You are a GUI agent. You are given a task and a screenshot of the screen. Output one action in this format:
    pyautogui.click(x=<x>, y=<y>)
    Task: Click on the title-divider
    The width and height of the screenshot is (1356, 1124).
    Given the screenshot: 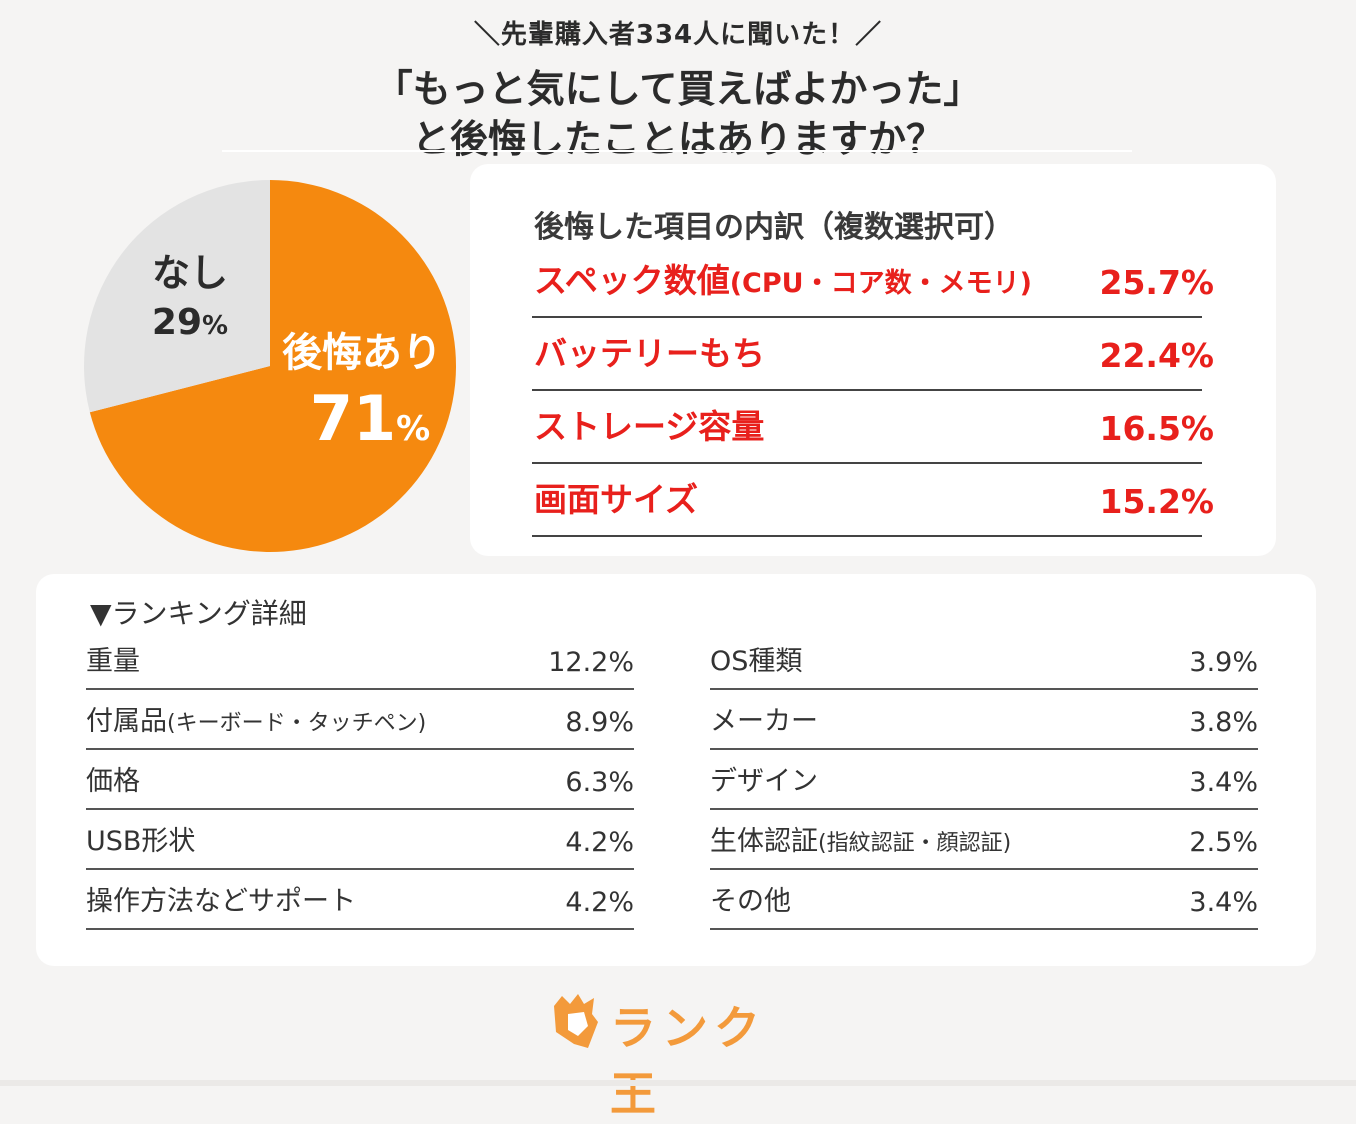 What is the action you would take?
    pyautogui.click(x=677, y=151)
    